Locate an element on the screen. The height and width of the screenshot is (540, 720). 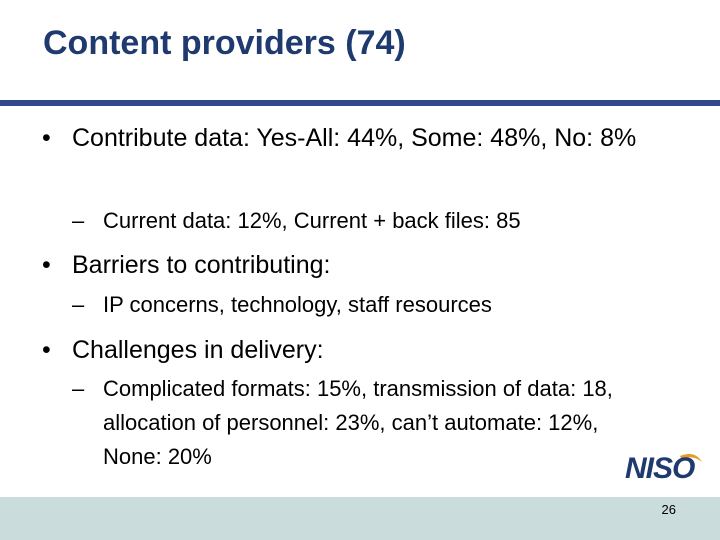
sub-bullet: IP concerns, technology, staff resources is located at coordinates (367, 305).